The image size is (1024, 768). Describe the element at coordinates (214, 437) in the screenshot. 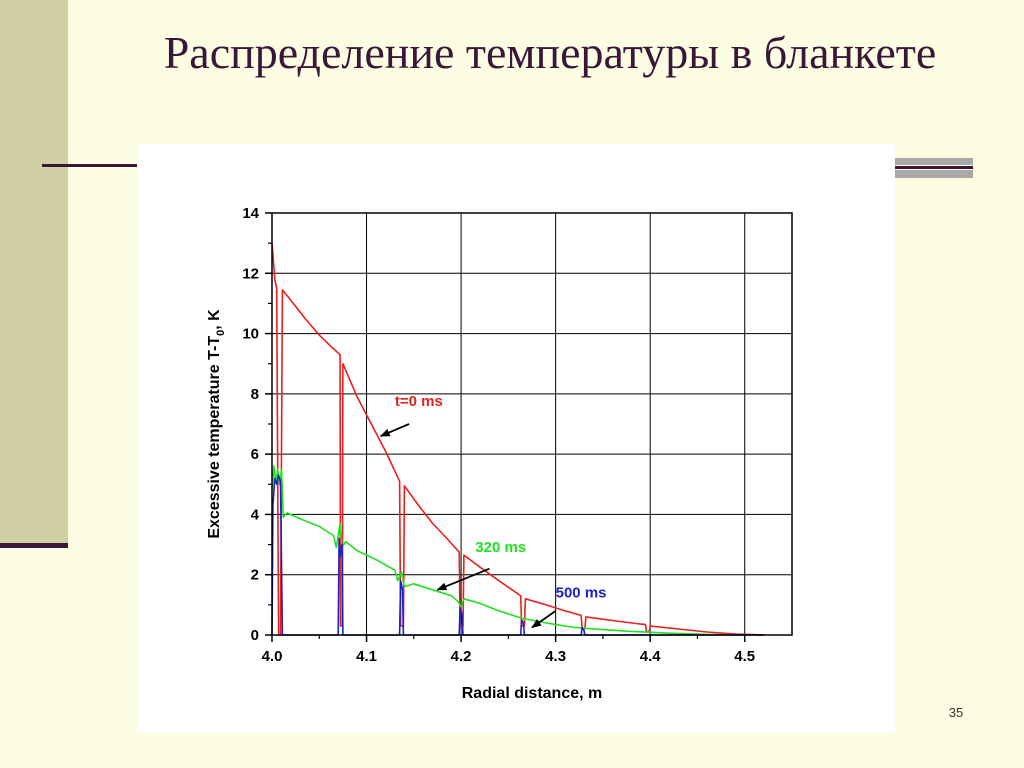

I see `y-axis-label-main: Excessive temperature T-T` at that location.